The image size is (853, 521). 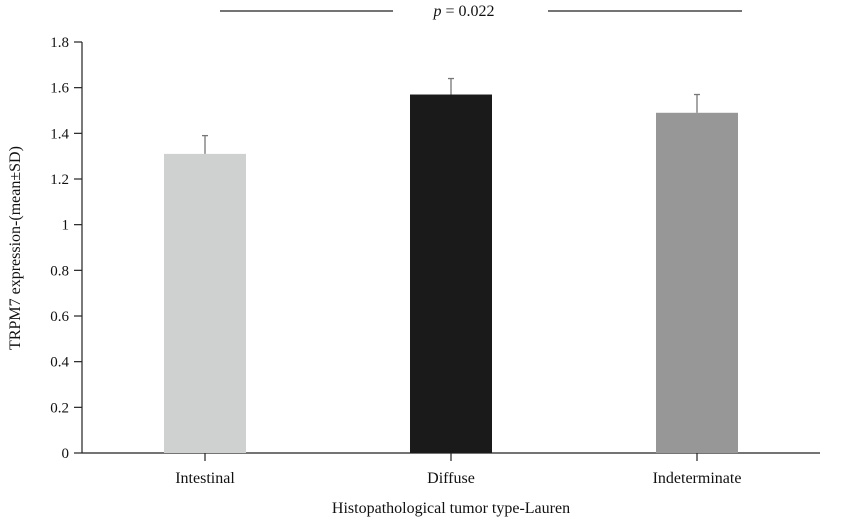 I want to click on error-bar-intestinal, so click(x=205, y=144).